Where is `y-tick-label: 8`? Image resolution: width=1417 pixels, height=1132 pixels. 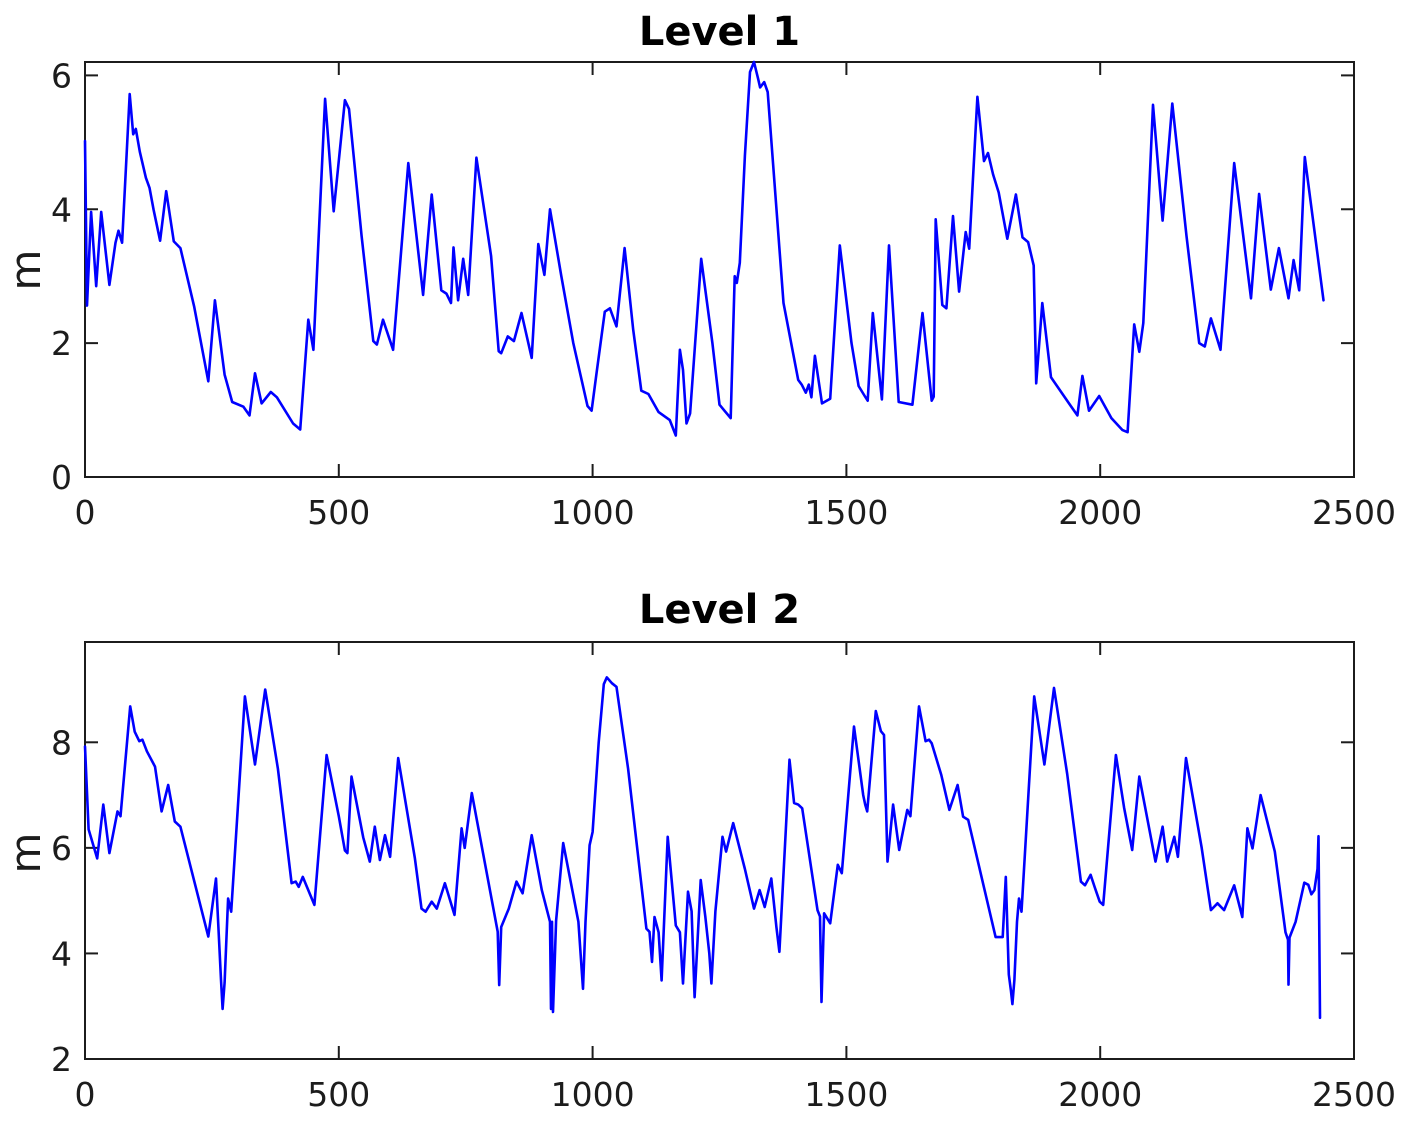
y-tick-label: 8 is located at coordinates (61, 742).